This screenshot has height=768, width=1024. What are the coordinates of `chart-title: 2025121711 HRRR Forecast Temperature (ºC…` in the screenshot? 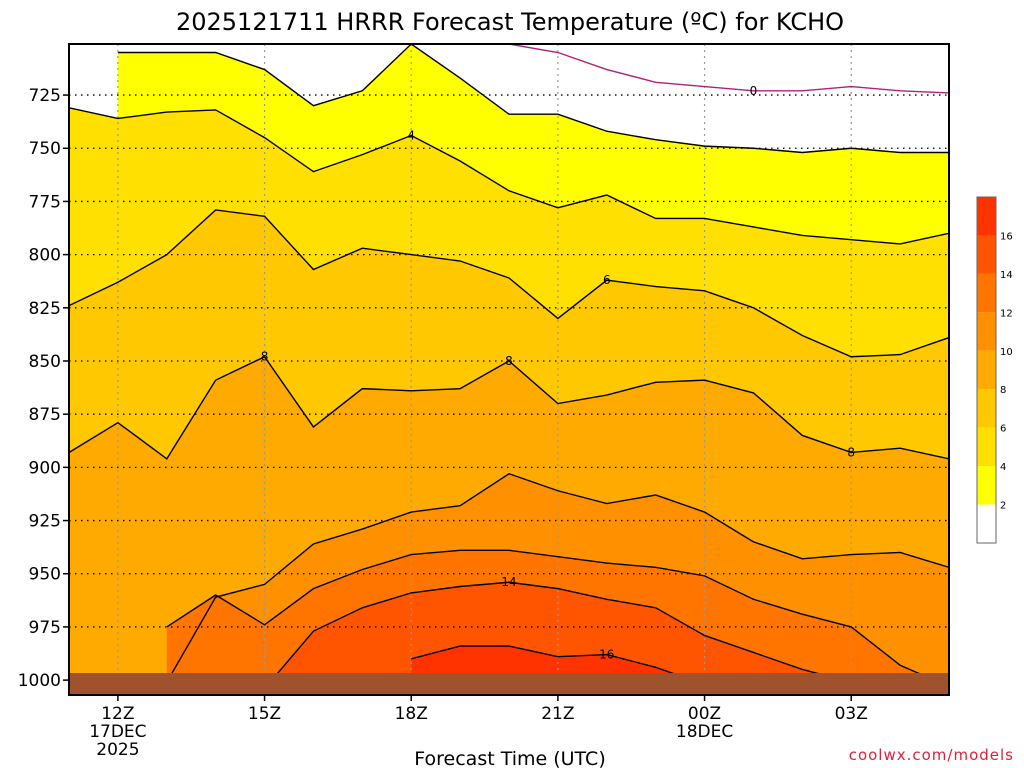 It's located at (510, 22).